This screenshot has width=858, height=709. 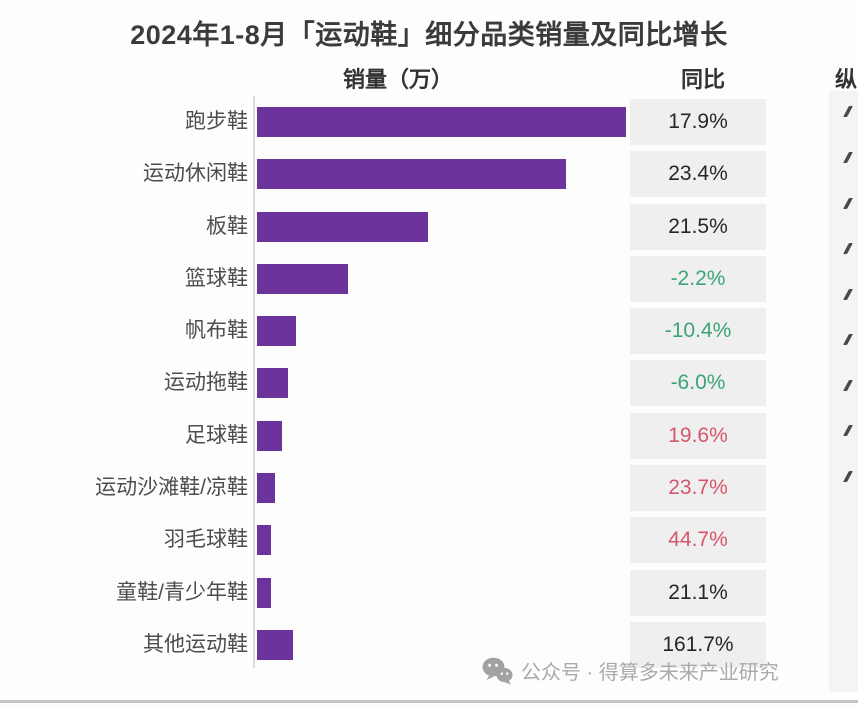 I want to click on clipped-column-header: 纵, so click(x=846, y=79).